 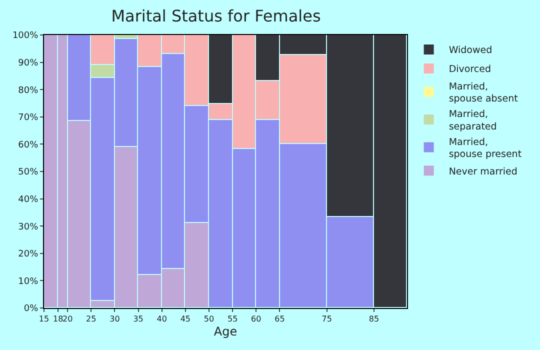 I want to click on y-tick-label: 10%, so click(x=28, y=281).